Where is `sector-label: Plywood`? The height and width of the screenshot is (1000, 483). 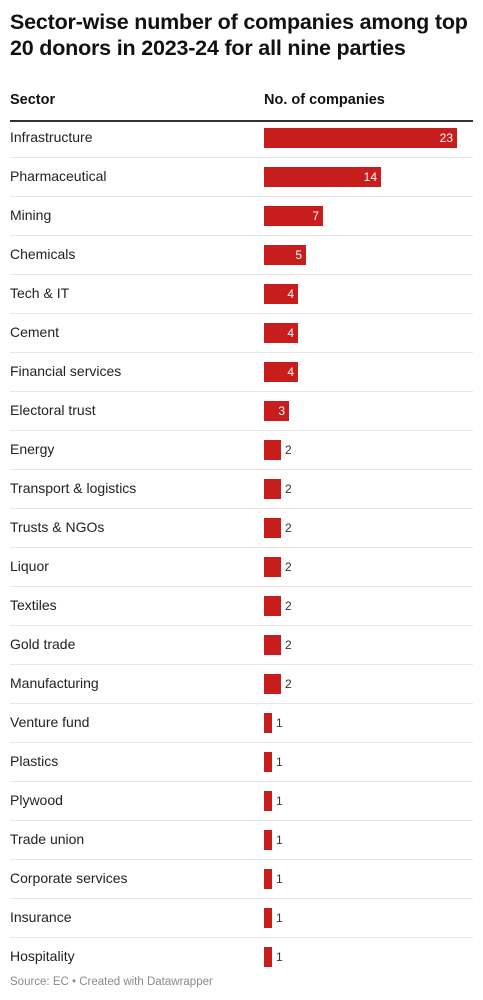
sector-label: Plywood is located at coordinates (36, 800).